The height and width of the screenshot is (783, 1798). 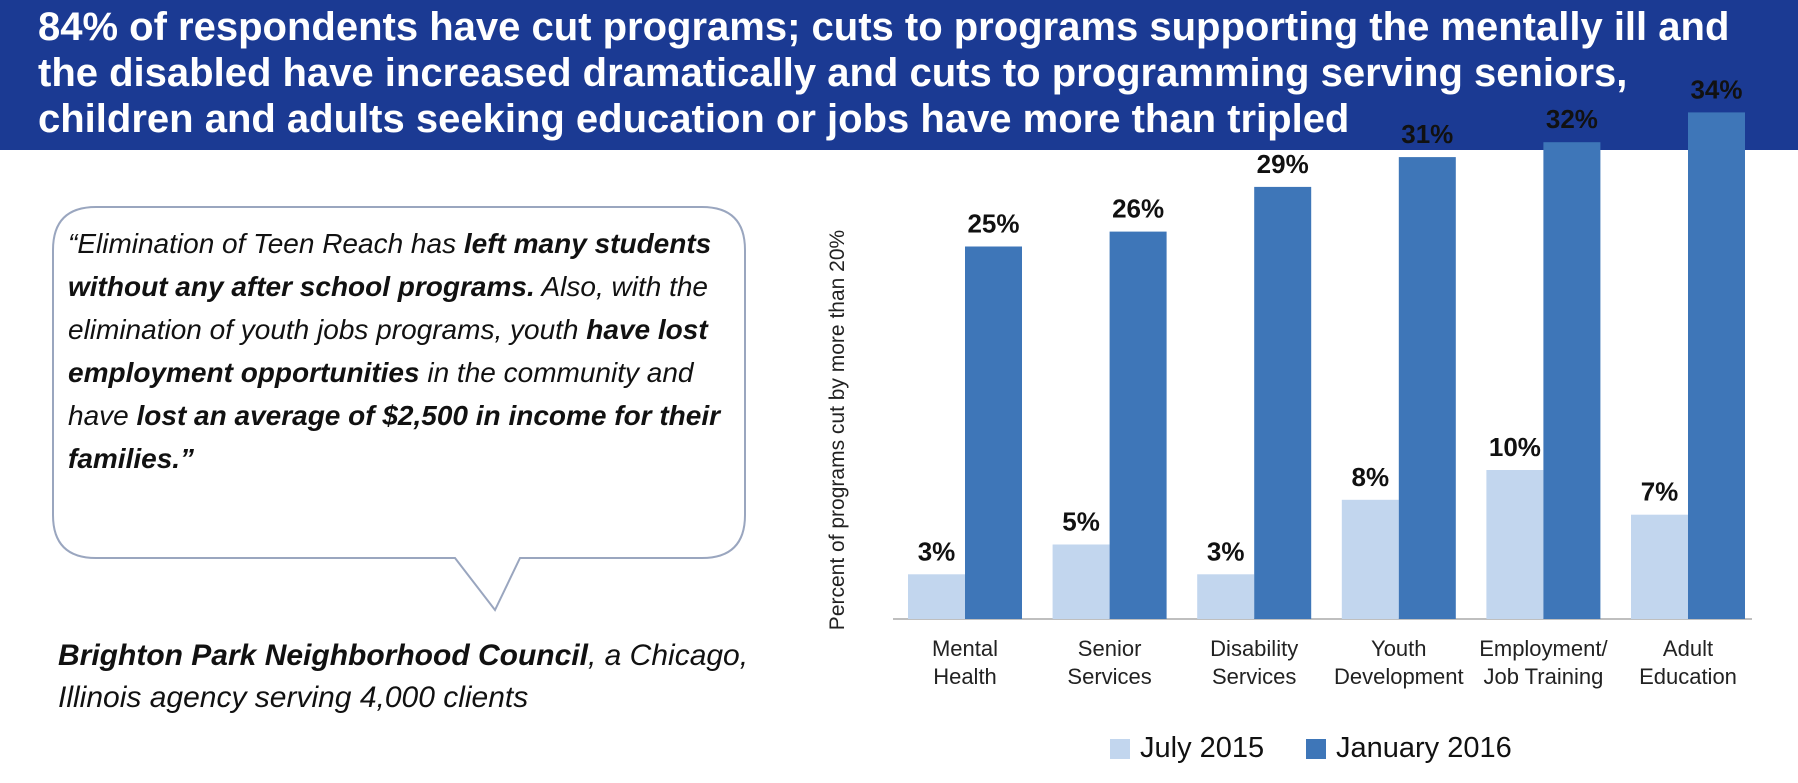 I want to click on legend-label-january: January 2016, so click(x=1424, y=748).